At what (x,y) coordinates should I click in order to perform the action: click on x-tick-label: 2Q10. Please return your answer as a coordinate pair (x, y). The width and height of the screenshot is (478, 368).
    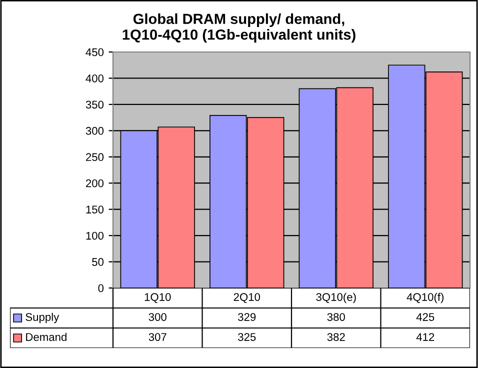
    Looking at the image, I should click on (247, 298).